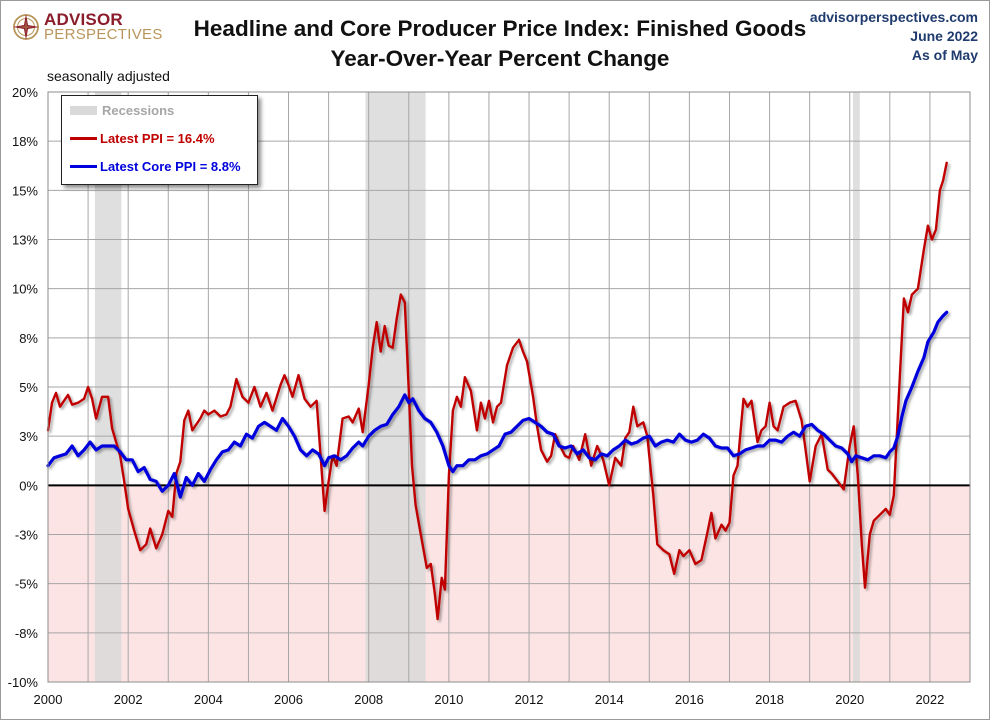 The image size is (990, 720). What do you see at coordinates (288, 699) in the screenshot?
I see `x-tick-label: 2006` at bounding box center [288, 699].